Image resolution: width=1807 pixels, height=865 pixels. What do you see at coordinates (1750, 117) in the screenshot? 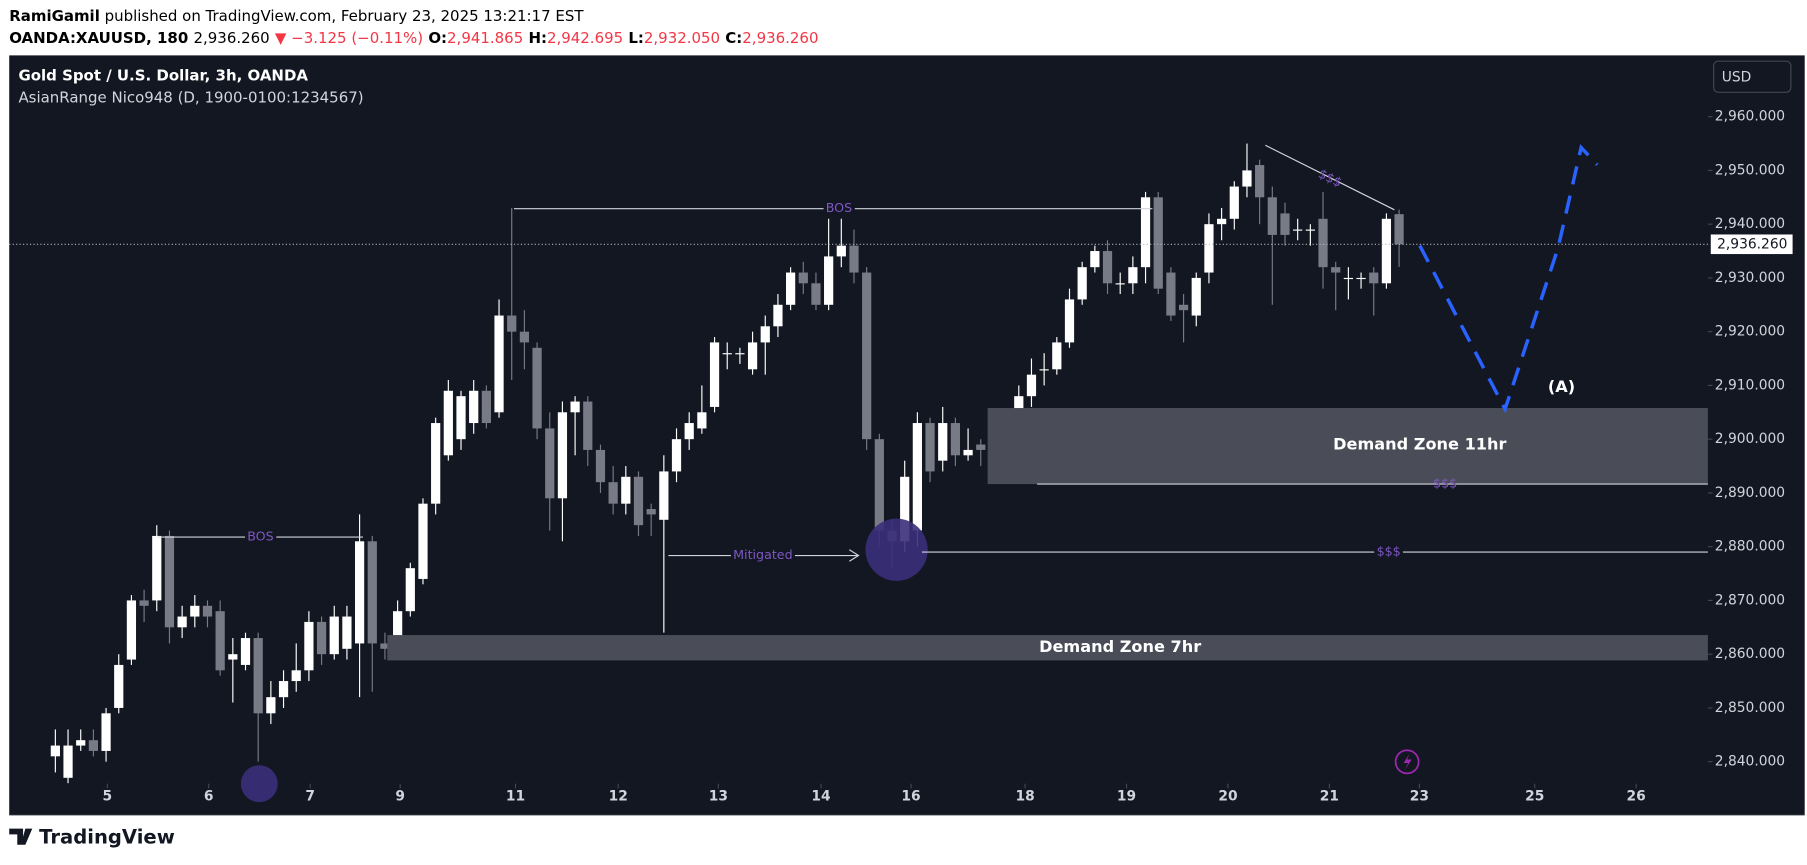
I see `y-tick-label: 2,960.000` at bounding box center [1750, 117].